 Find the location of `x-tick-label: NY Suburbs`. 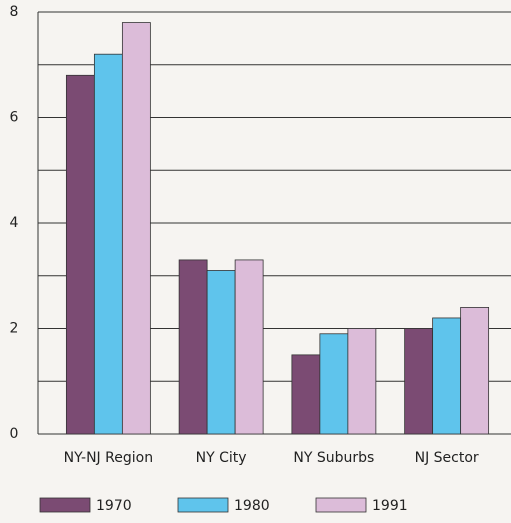

x-tick-label: NY Suburbs is located at coordinates (333, 458).